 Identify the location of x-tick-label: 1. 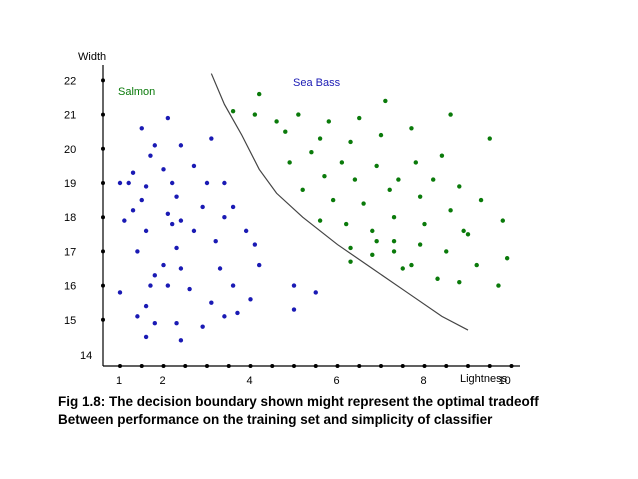
(119, 381).